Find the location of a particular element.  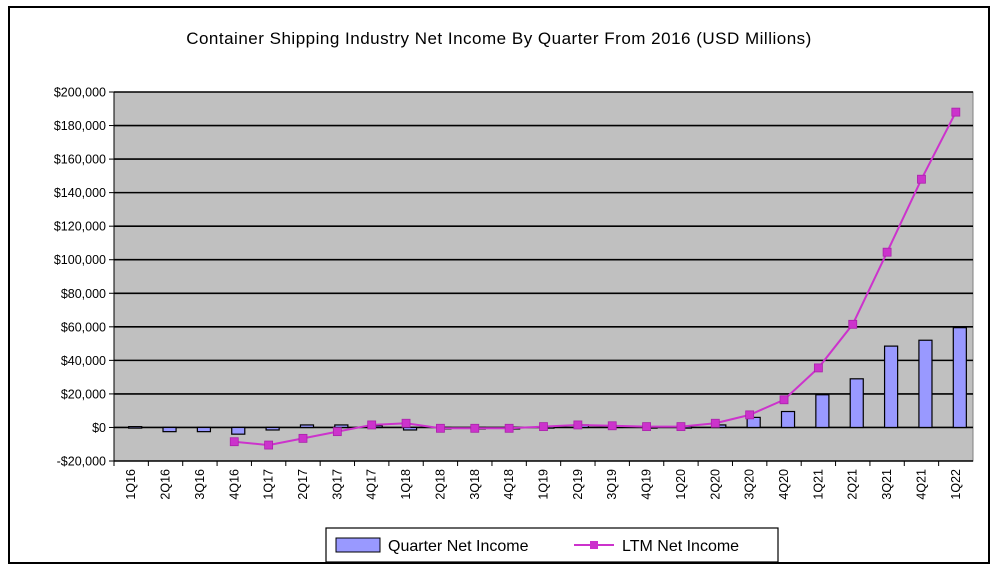

legend-swatch-quarter-net-income is located at coordinates (358, 545).